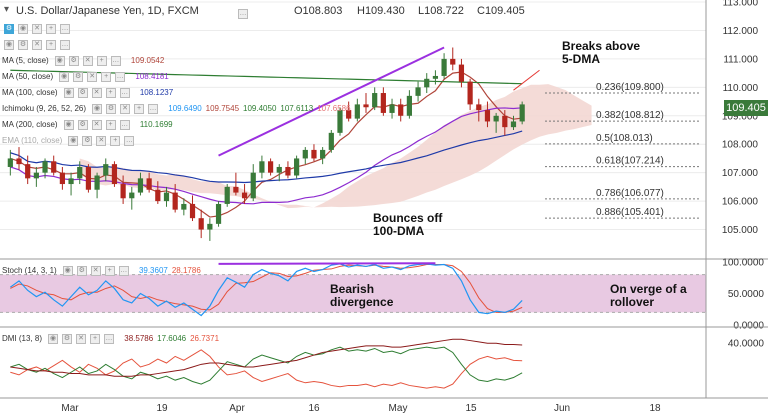  I want to click on price-tick-label: 110.000, so click(741, 88).